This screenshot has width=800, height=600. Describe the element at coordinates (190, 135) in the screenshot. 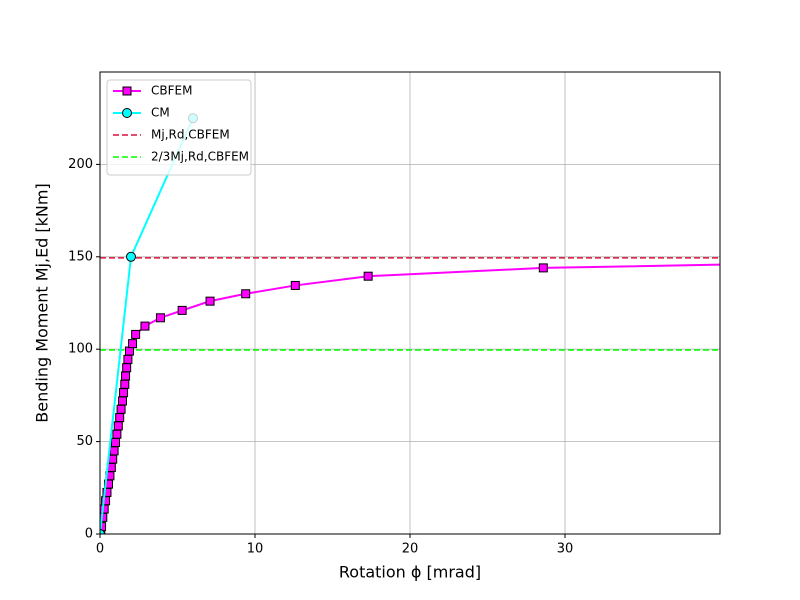

I see `legend-label: Mj,Rd,CBFEM` at that location.